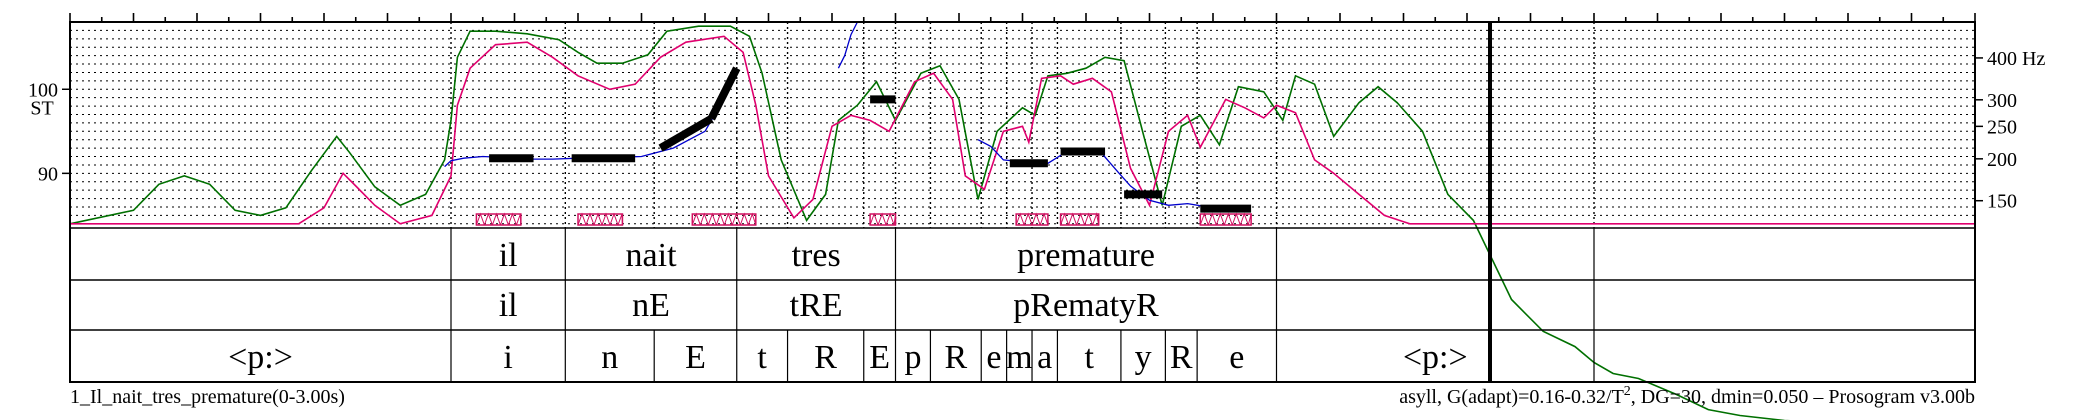 This screenshot has height=420, width=2085. What do you see at coordinates (1143, 357) in the screenshot?
I see `tier-label: y` at bounding box center [1143, 357].